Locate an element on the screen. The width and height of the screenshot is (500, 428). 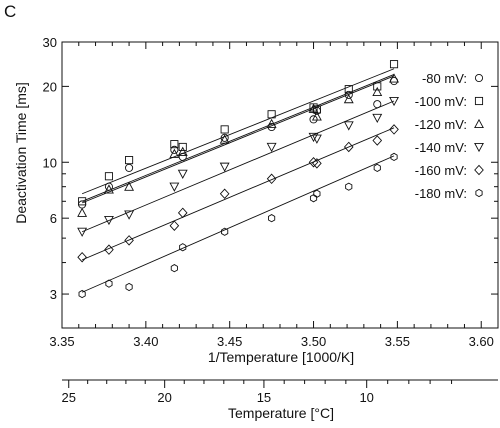
y-axis-label: Deactivation Time [ms] is located at coordinates (21, 153).